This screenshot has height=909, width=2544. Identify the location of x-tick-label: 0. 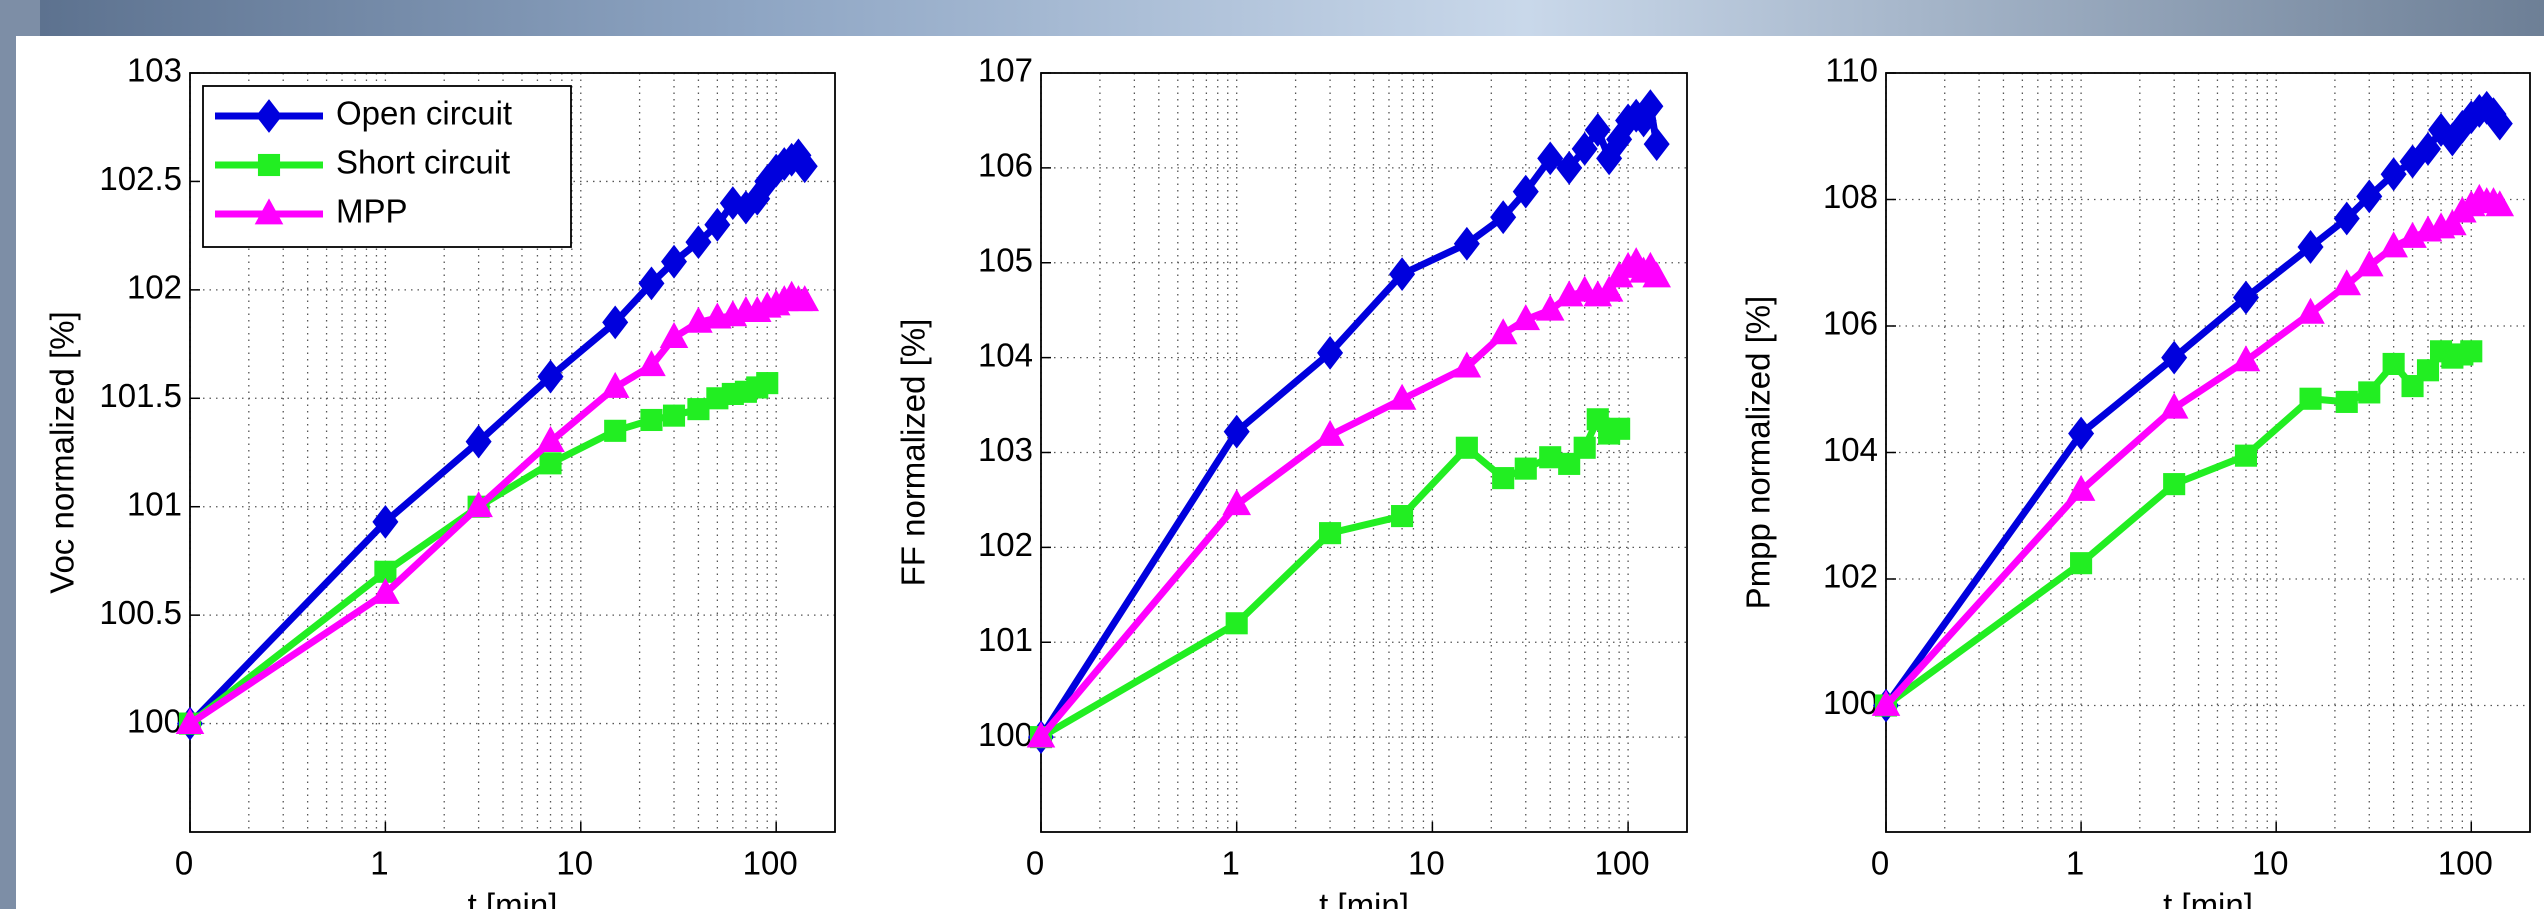
(1035, 863).